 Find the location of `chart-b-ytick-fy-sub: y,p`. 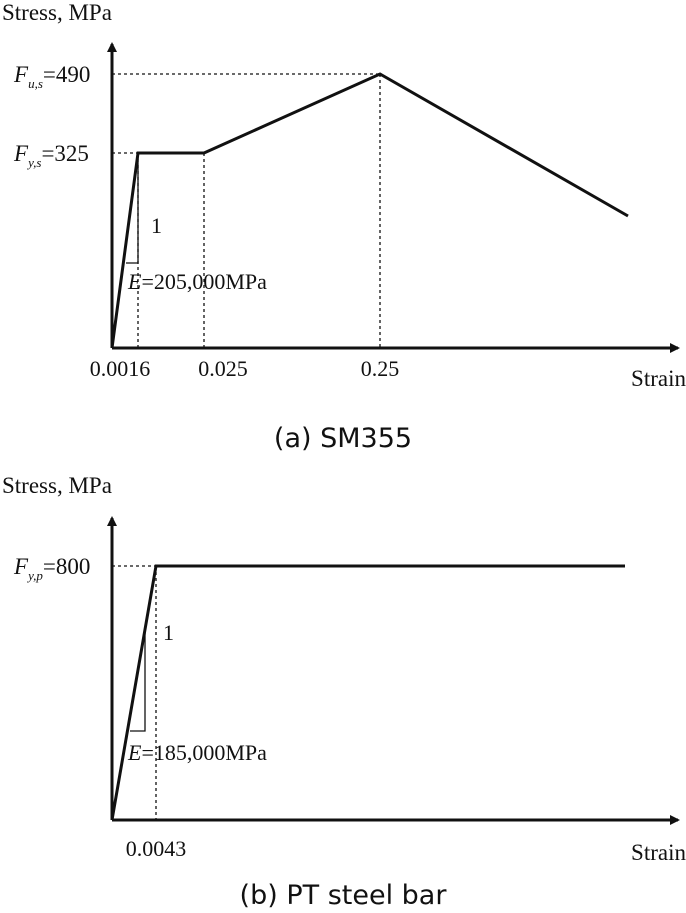

chart-b-ytick-fy-sub: y,p is located at coordinates (34, 575).